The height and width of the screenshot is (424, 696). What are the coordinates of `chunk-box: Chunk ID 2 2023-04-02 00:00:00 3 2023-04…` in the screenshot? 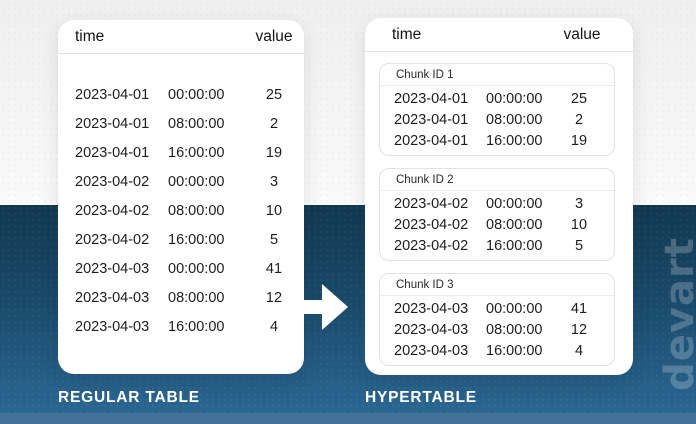 It's located at (497, 214).